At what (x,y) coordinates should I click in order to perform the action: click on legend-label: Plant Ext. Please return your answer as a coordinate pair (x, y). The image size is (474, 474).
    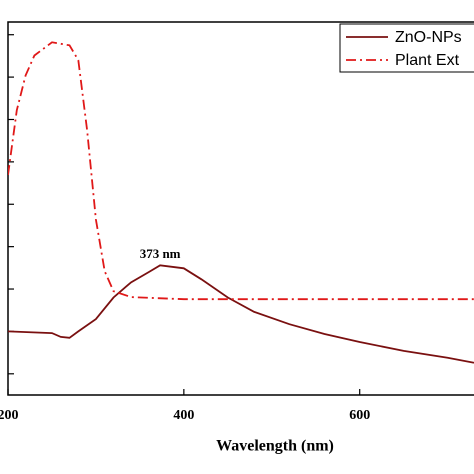
    Looking at the image, I should click on (427, 60).